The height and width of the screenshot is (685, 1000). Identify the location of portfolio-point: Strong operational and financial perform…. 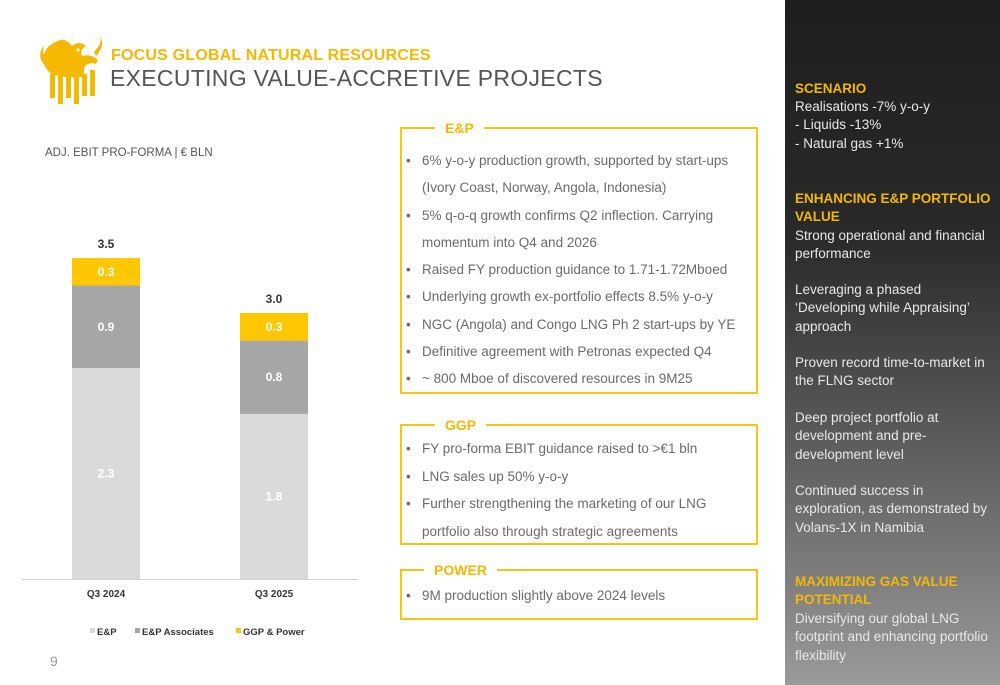
(890, 245).